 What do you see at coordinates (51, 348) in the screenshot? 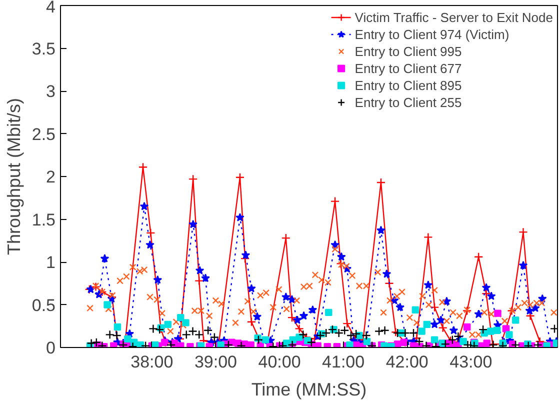
I see `y-tick-label: 0` at bounding box center [51, 348].